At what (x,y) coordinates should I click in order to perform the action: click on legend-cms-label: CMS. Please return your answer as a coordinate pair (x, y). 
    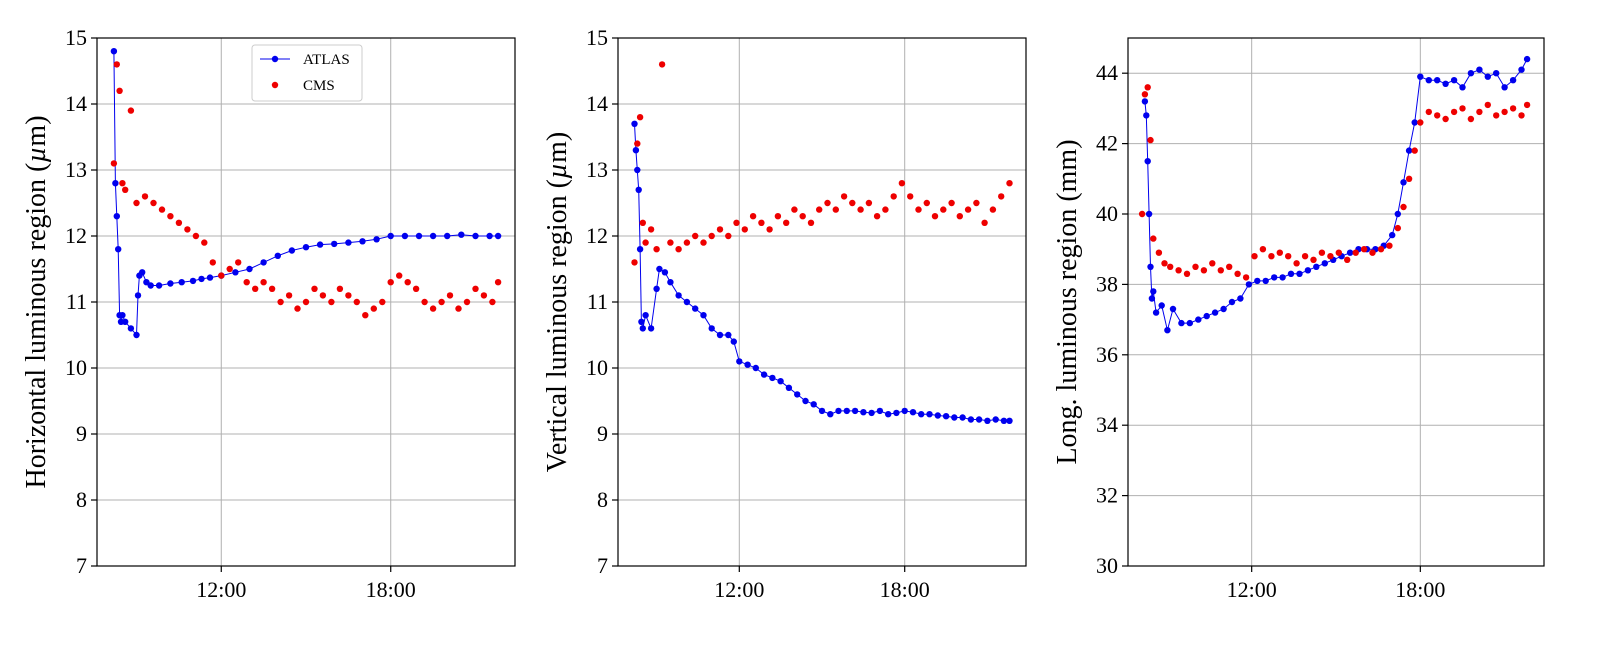
    Looking at the image, I should click on (319, 86).